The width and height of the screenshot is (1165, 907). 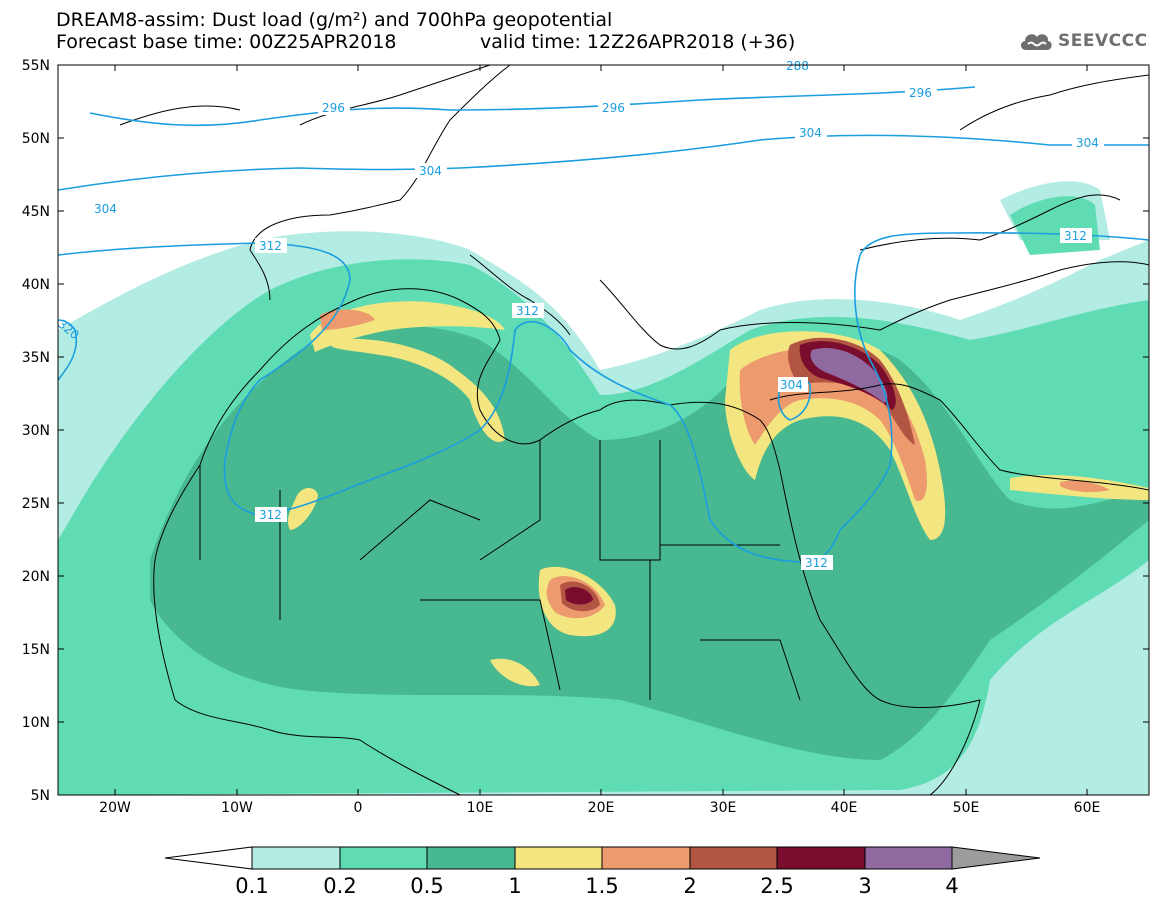 What do you see at coordinates (844, 808) in the screenshot?
I see `lon-label: 40E` at bounding box center [844, 808].